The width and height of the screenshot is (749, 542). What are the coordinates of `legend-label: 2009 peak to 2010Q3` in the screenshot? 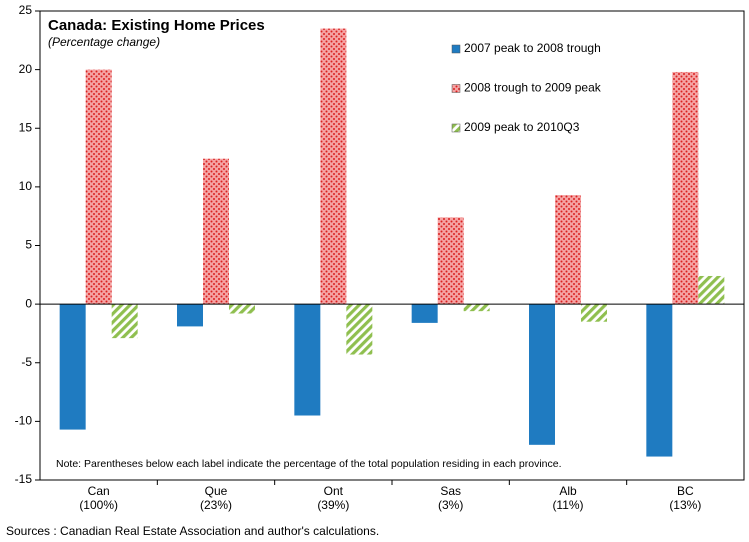 It's located at (522, 127).